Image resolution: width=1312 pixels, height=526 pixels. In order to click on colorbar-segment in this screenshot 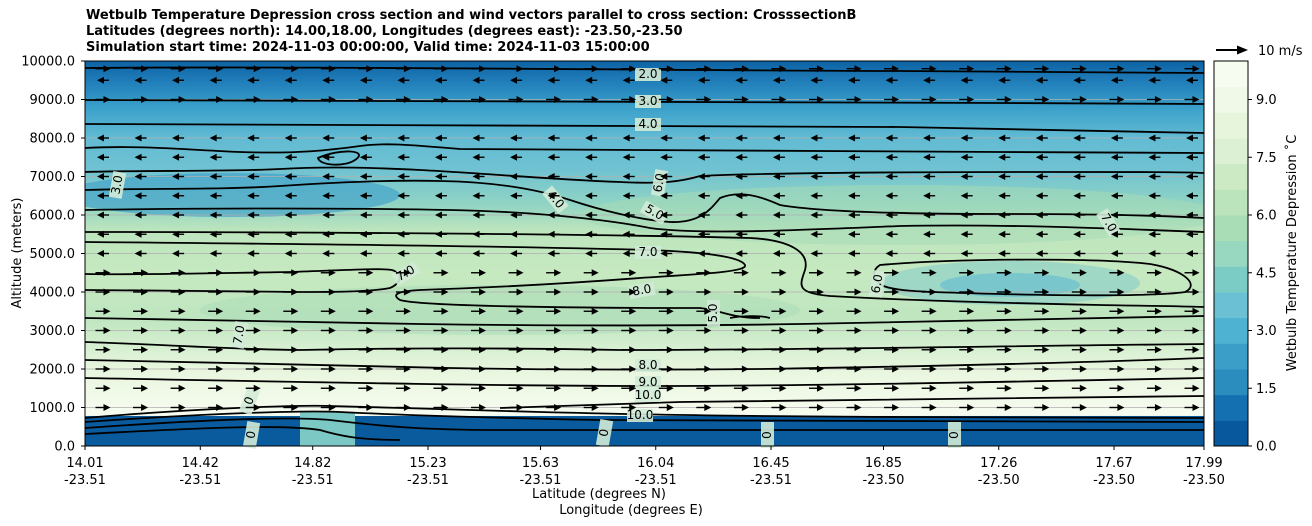, I will do `click(1231, 74)`.